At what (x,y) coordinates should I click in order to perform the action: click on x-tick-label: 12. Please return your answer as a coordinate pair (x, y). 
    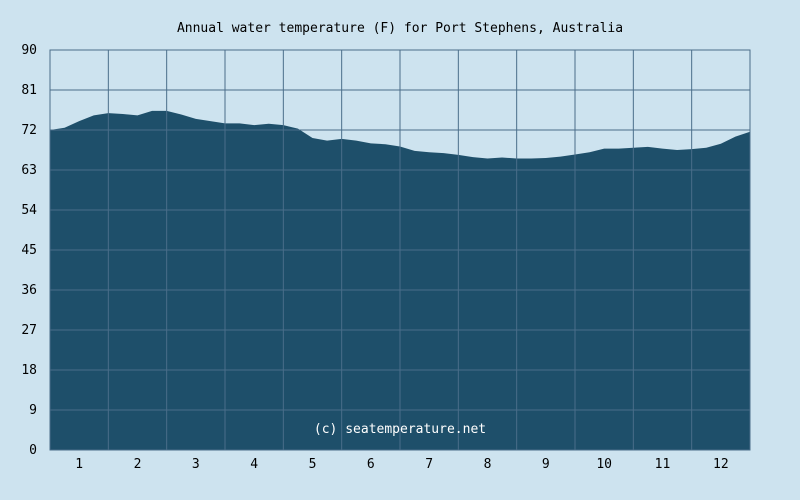
    Looking at the image, I should click on (721, 464).